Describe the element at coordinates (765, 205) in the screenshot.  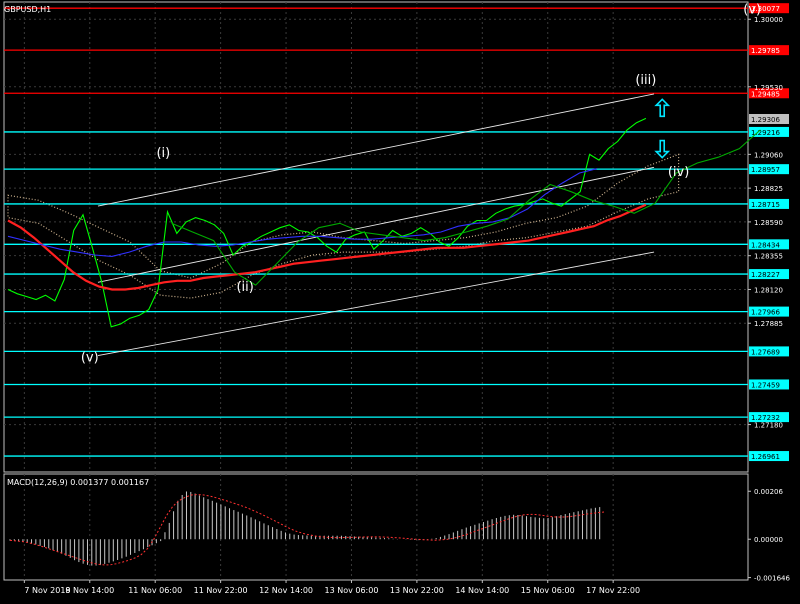
I see `level-label: 1.28715` at that location.